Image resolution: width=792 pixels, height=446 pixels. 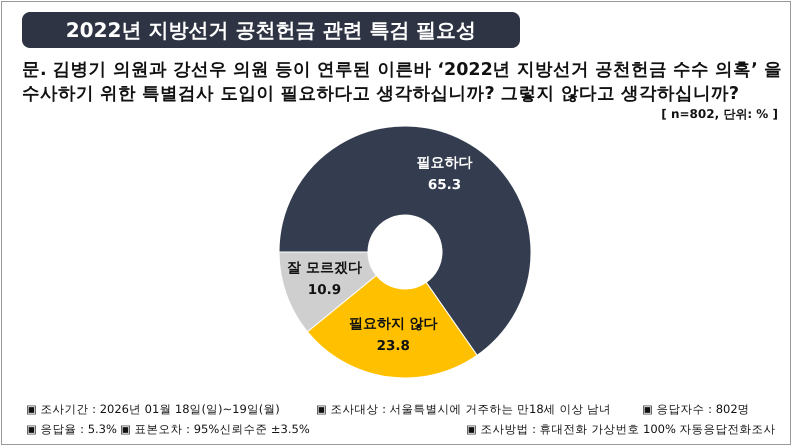 I want to click on annotation: ▣ 조사대상 : 서울특별시에 거주하는 만18세 이상 남녀, so click(x=463, y=409).